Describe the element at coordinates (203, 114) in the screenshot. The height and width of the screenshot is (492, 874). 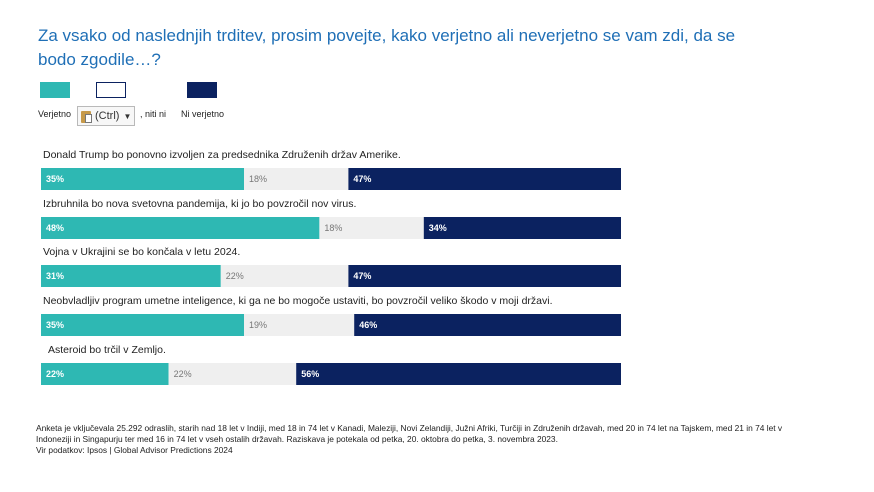
I see `legend-label-unlikely: Ni verjetno` at that location.